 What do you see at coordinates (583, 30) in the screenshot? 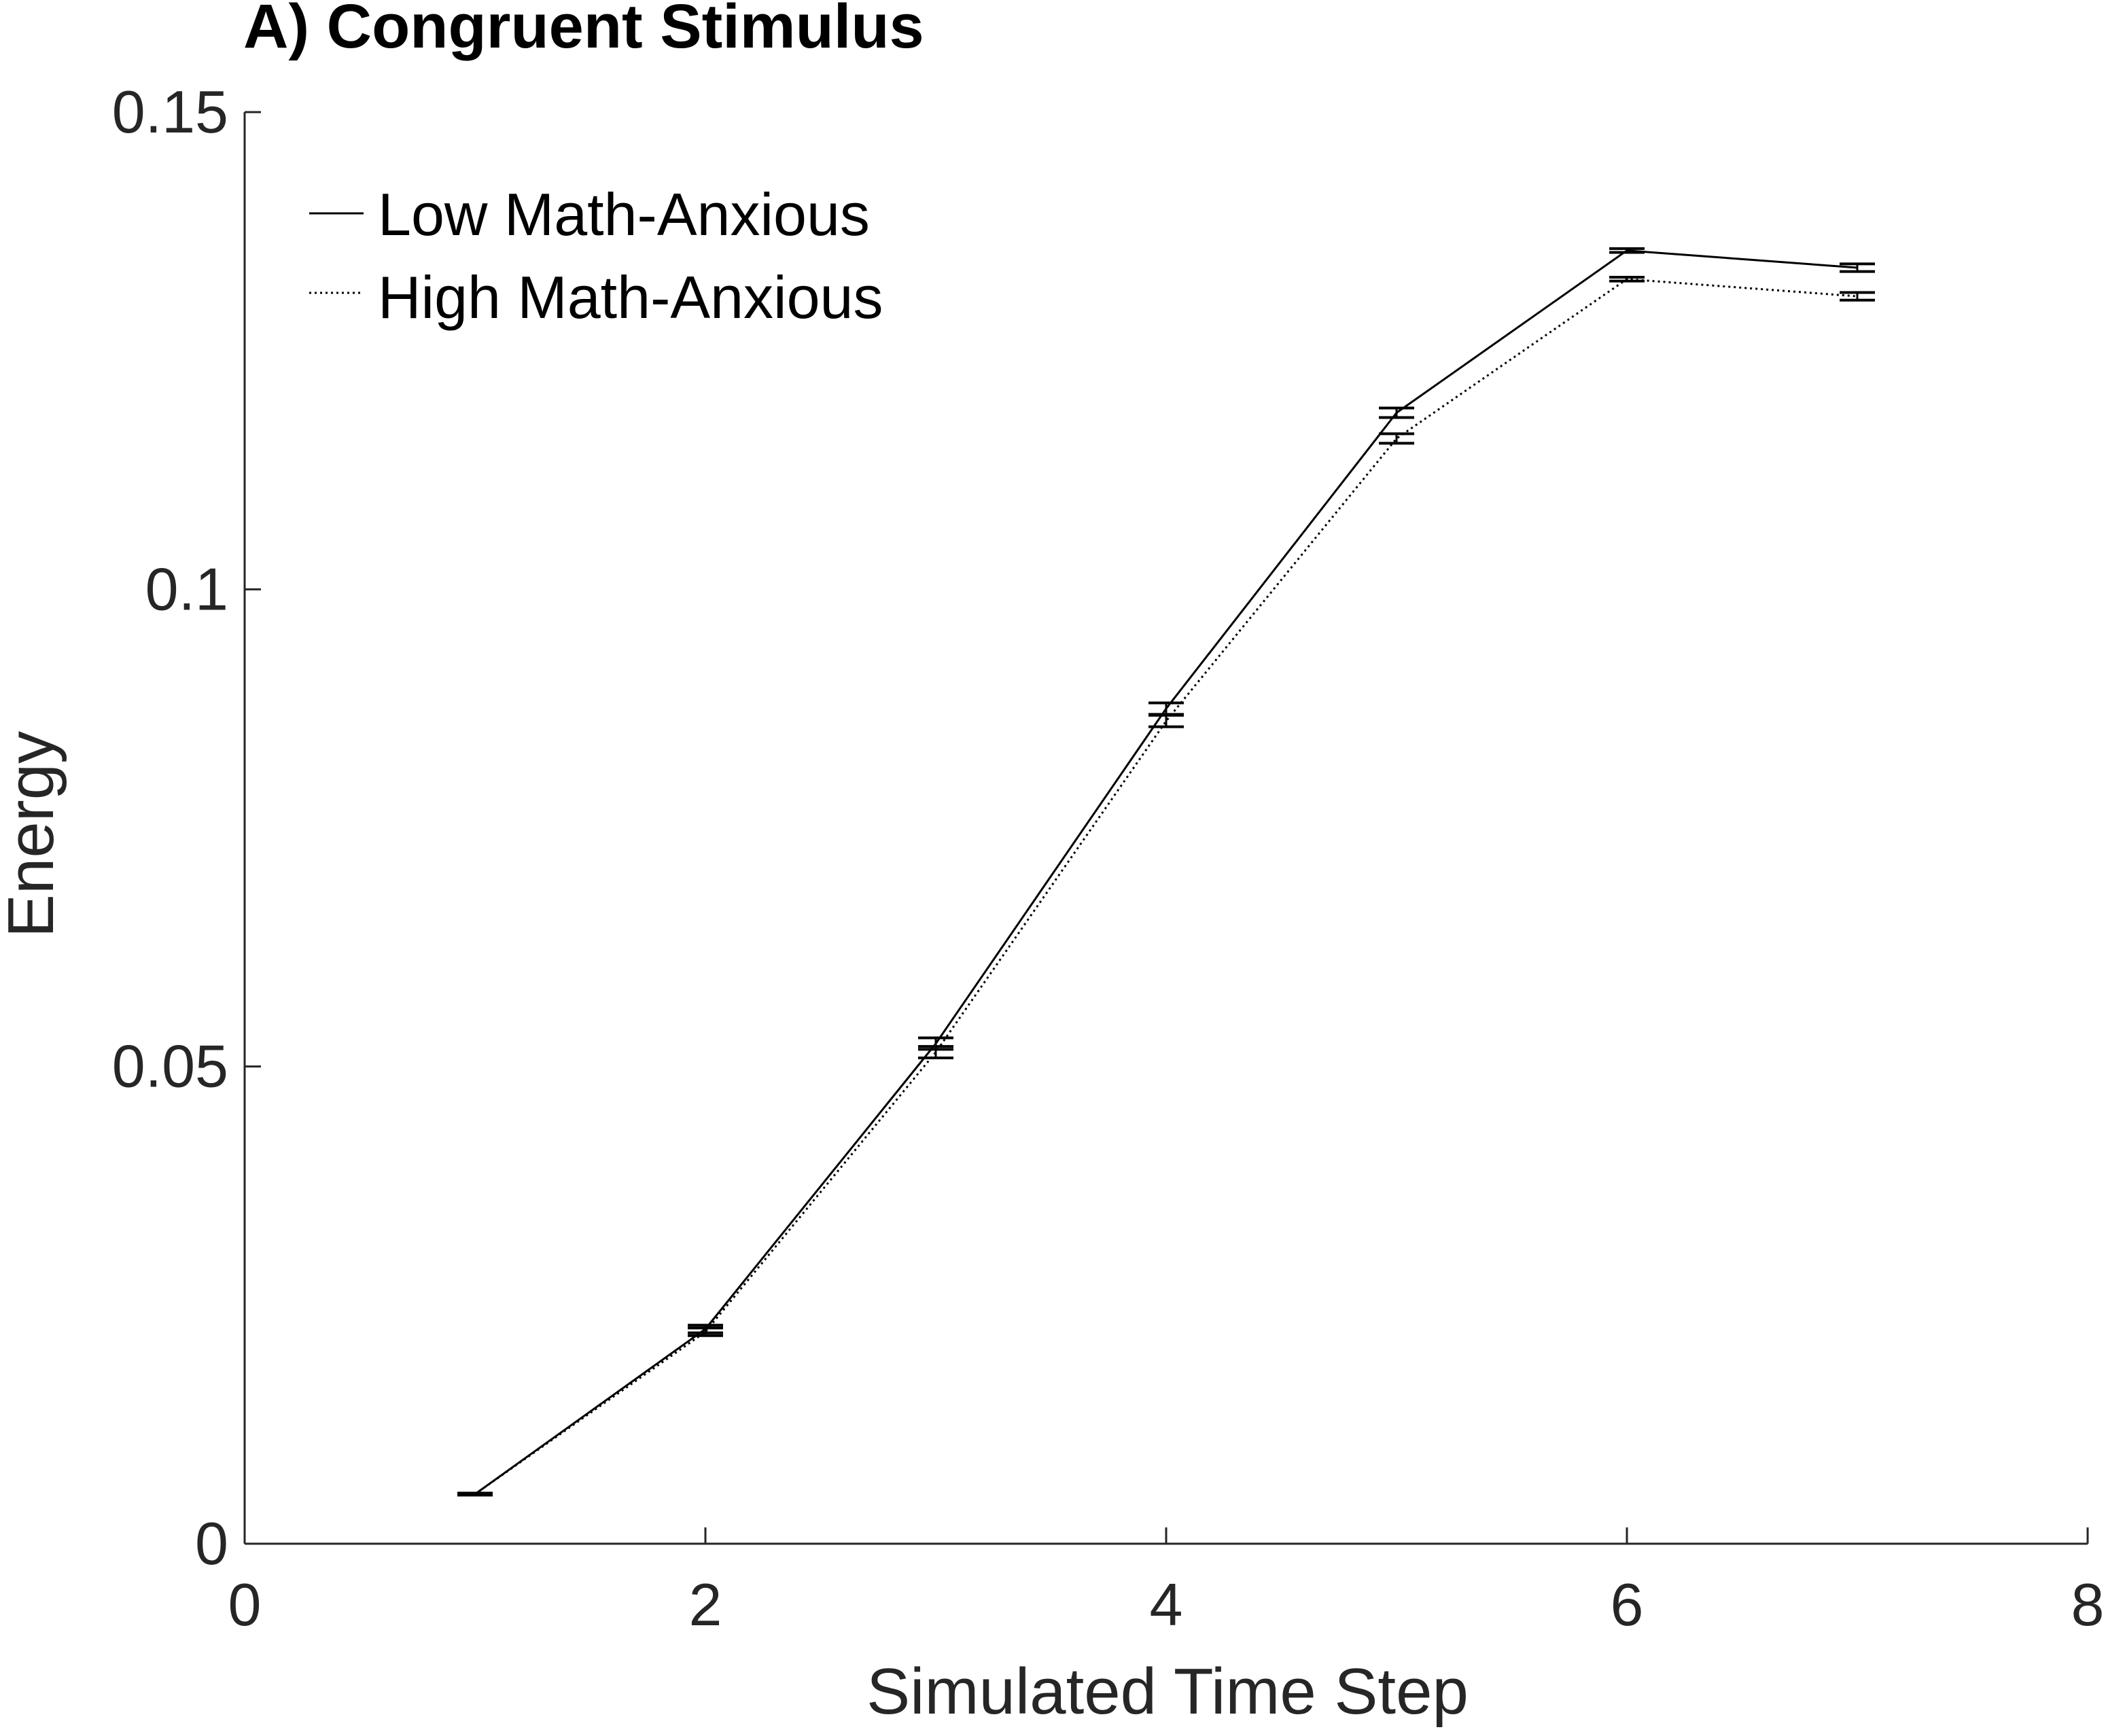
I see `chart-title: A) Congruent Stimulus` at bounding box center [583, 30].